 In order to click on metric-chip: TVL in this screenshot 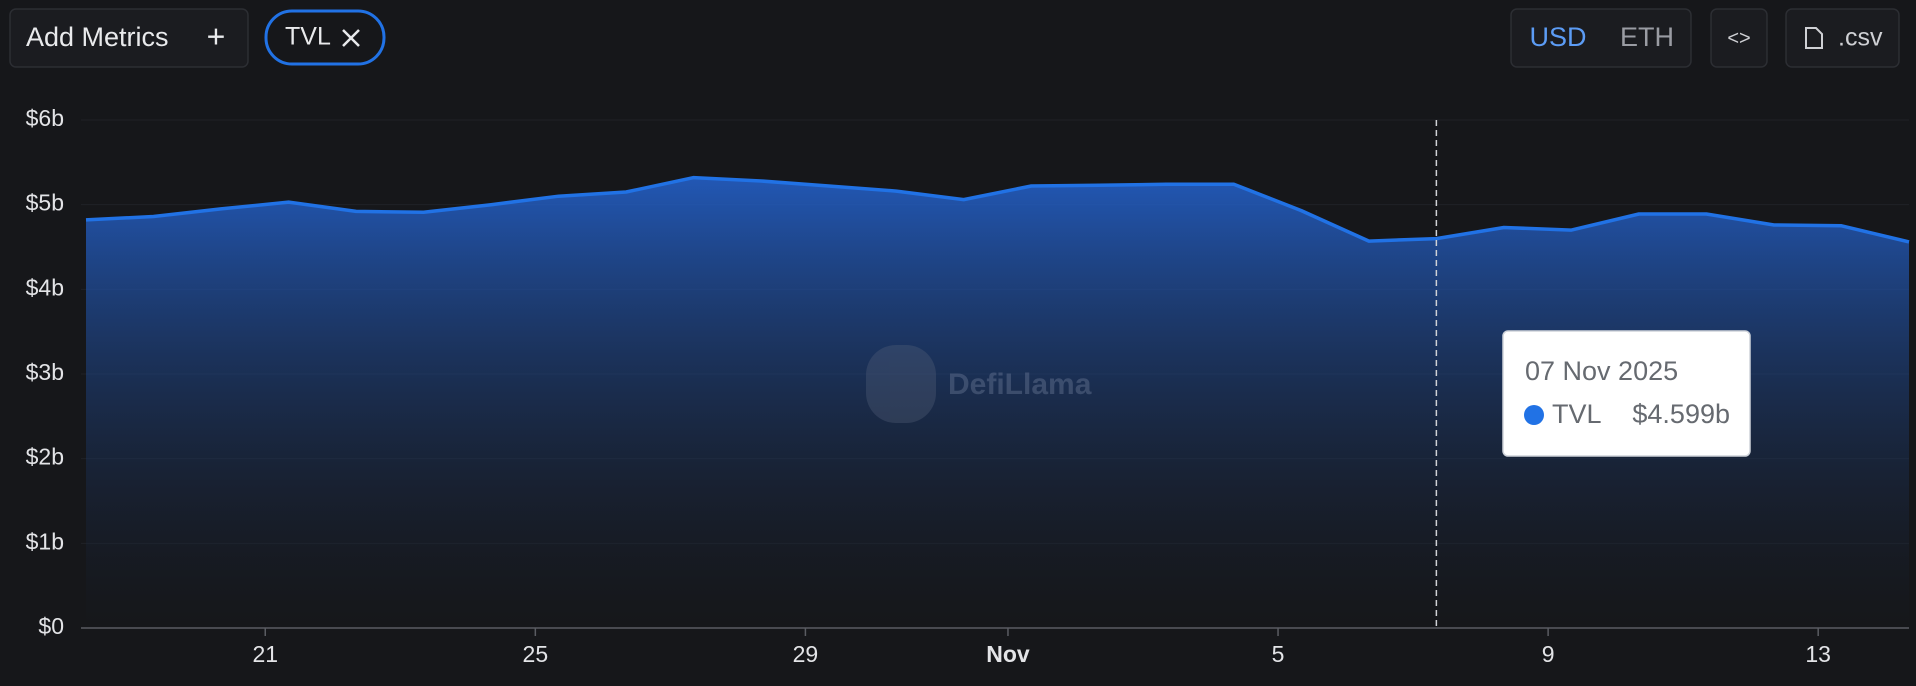, I will do `click(325, 37)`.